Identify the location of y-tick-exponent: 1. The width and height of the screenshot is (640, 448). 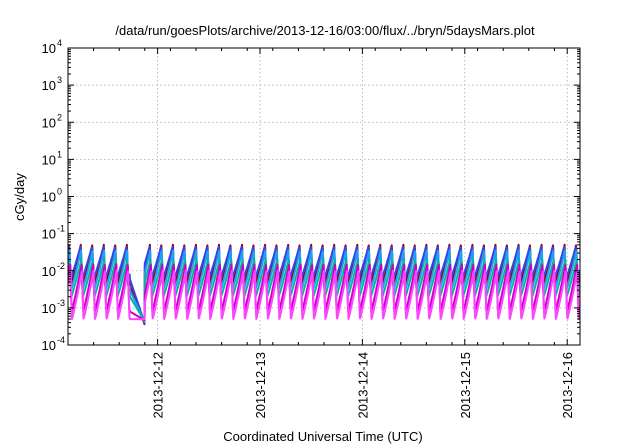
(59, 154).